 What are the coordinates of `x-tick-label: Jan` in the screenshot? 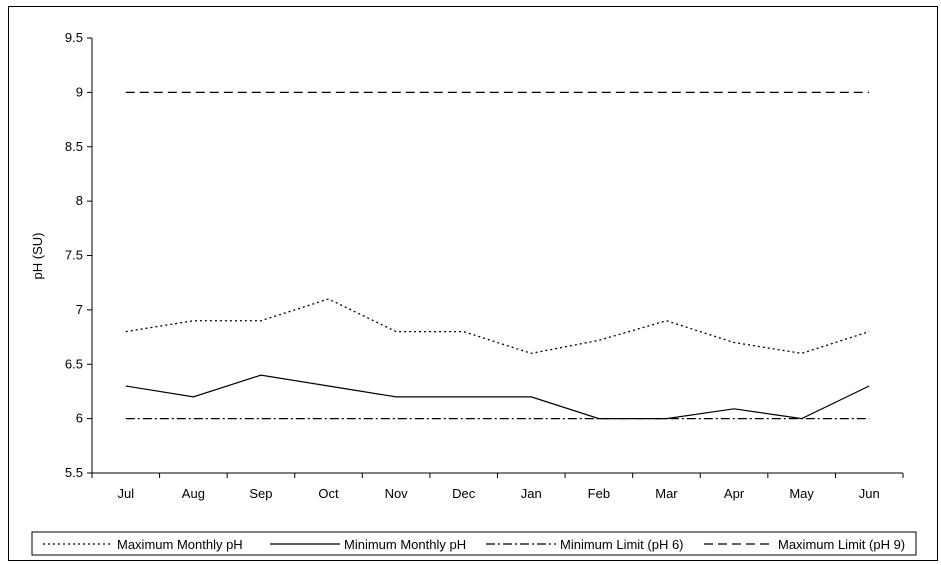 It's located at (531, 493).